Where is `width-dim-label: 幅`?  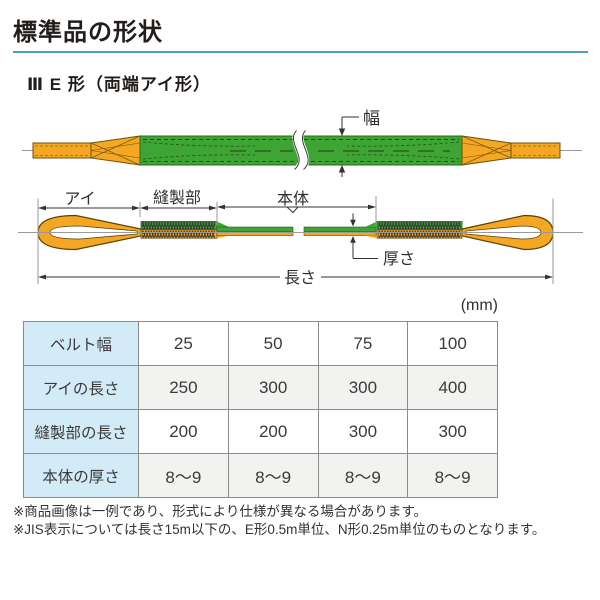 width-dim-label: 幅 is located at coordinates (371, 118).